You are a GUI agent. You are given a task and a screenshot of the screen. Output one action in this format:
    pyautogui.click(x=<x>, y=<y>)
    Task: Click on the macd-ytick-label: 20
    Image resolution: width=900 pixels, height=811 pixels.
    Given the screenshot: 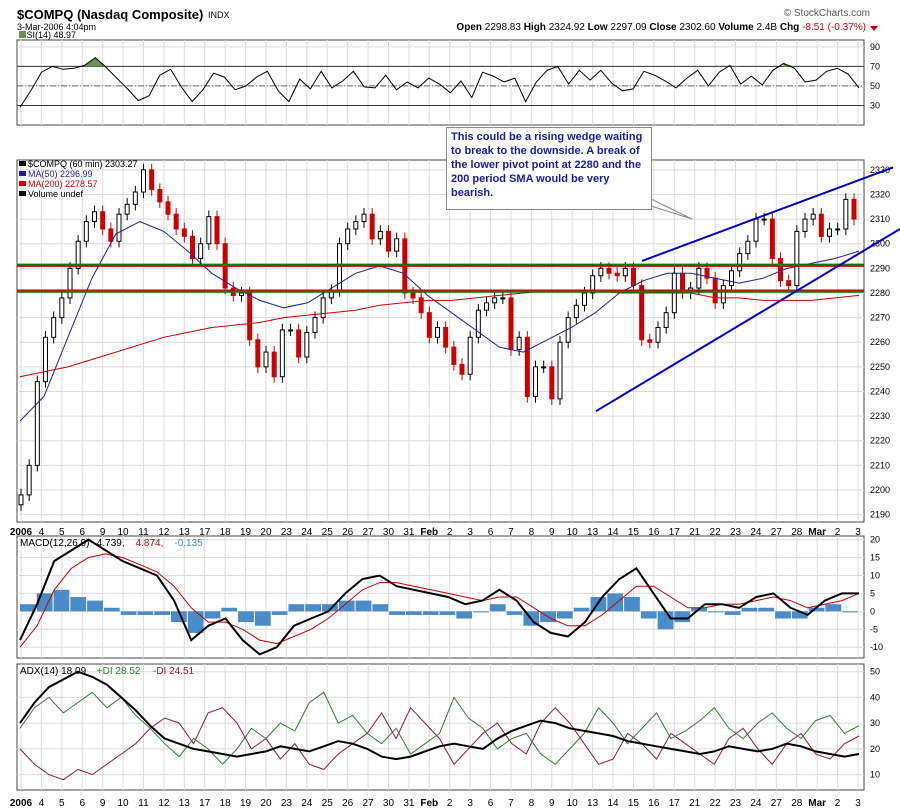 What is the action you would take?
    pyautogui.click(x=875, y=540)
    